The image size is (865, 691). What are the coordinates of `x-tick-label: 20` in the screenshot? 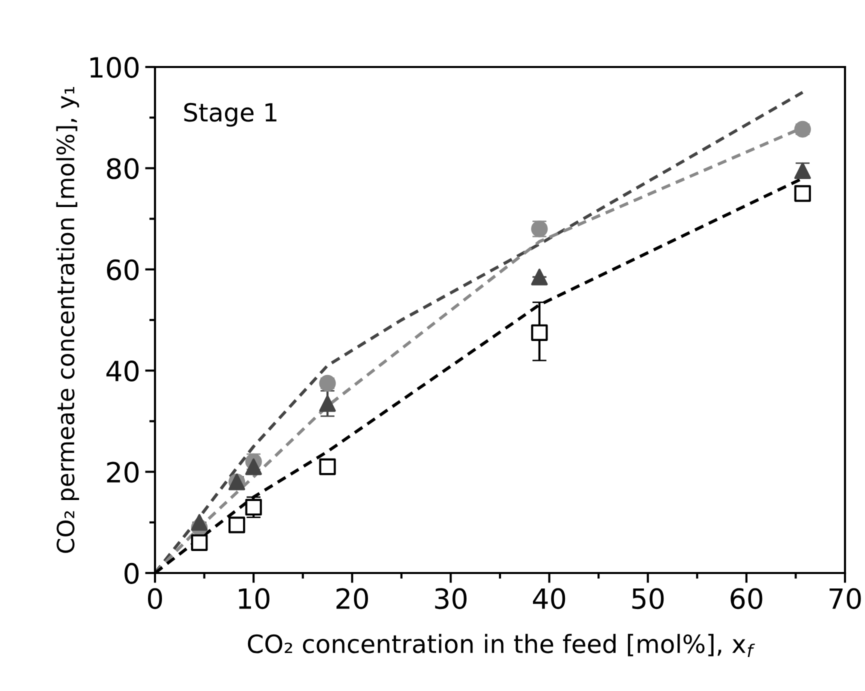 It's located at (352, 599).